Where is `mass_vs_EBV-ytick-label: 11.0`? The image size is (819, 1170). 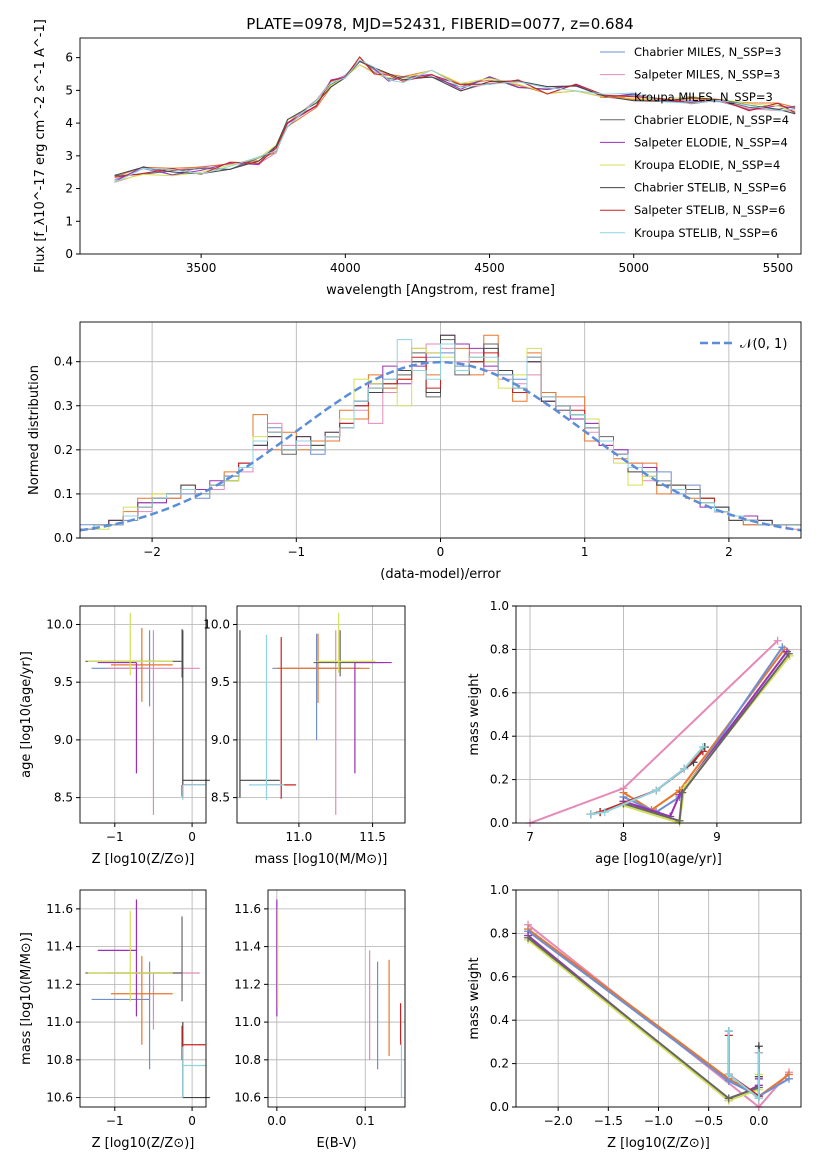 mass_vs_EBV-ytick-label: 11.0 is located at coordinates (247, 1022).